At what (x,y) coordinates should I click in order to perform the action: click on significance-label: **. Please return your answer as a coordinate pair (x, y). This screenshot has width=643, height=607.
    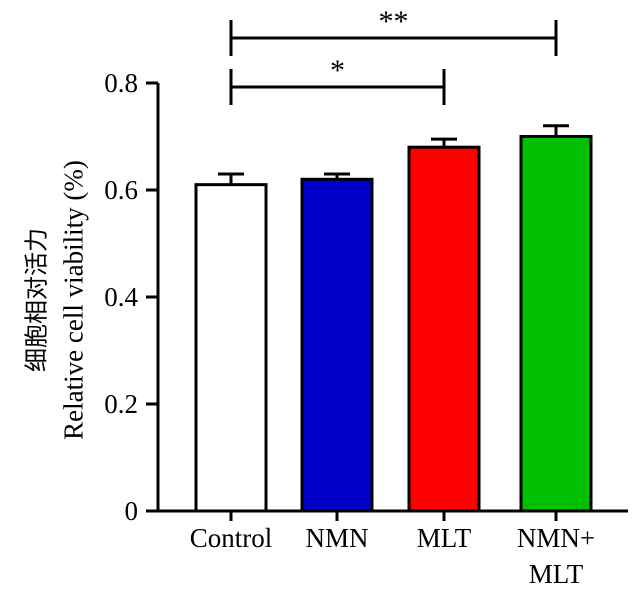
    Looking at the image, I should click on (394, 21).